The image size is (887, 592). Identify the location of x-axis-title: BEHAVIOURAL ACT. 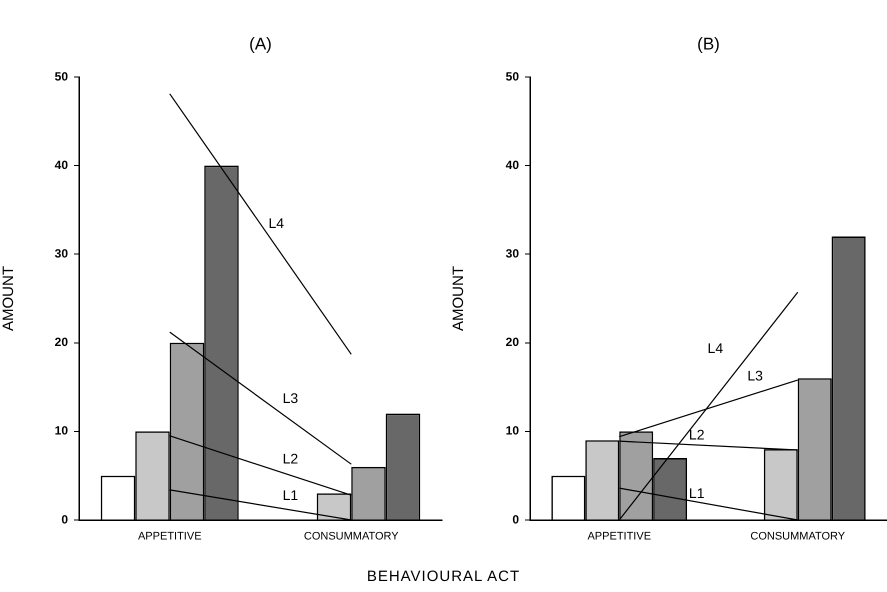
(444, 576).